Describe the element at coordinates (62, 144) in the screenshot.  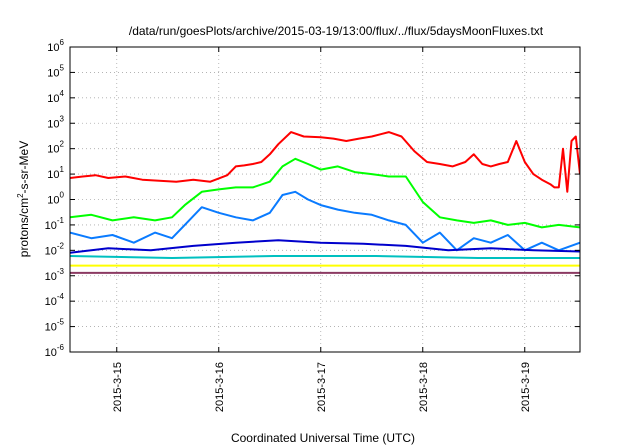
I see `y-tick-exponent: 2` at that location.